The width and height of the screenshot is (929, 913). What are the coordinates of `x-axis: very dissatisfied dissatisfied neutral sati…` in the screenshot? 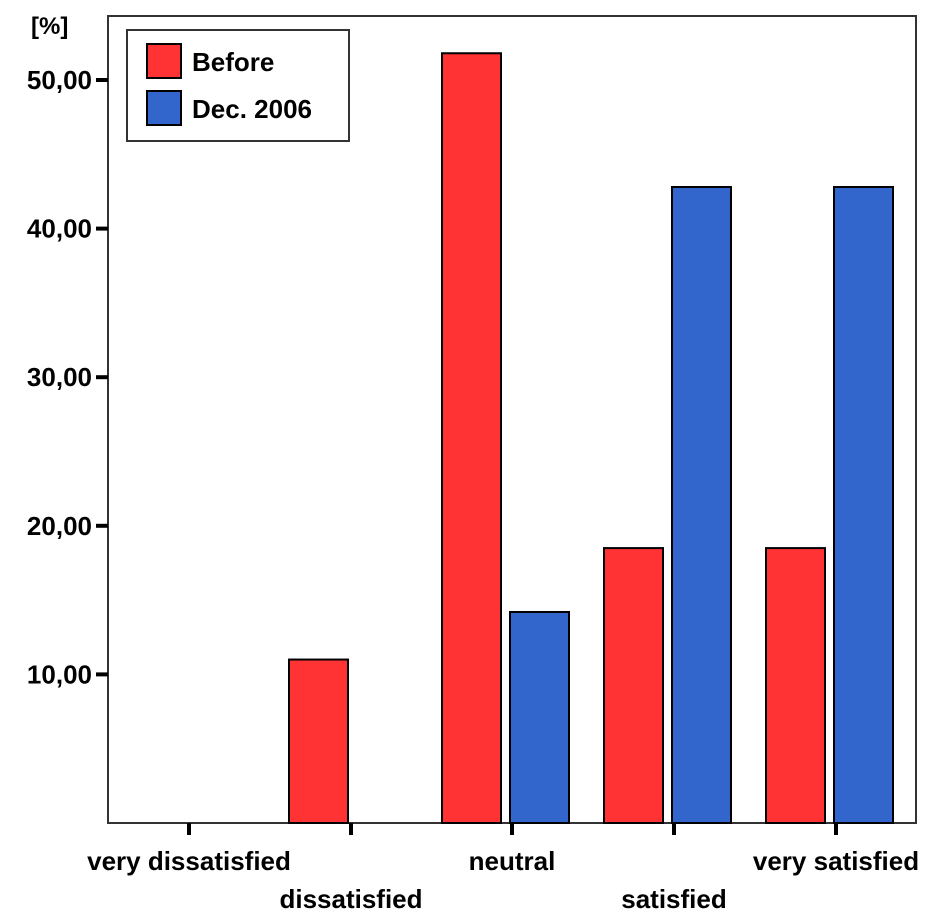 It's located at (503, 868).